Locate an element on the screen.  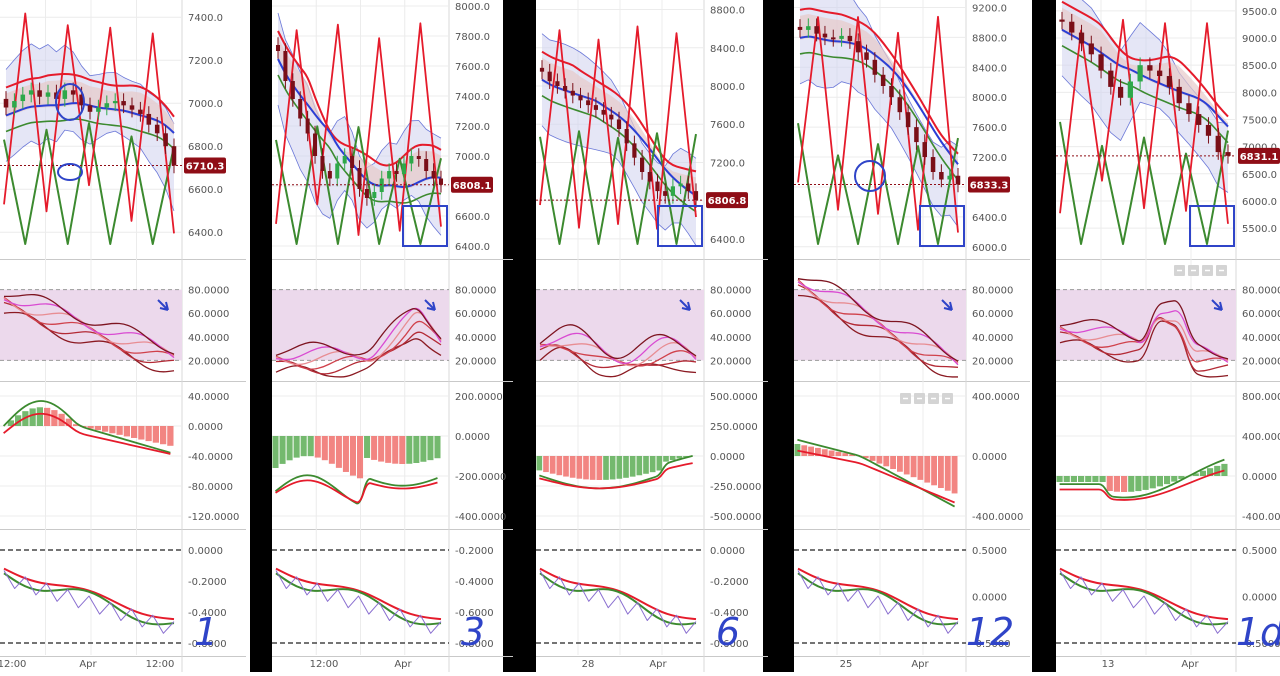
macd-tick-label: -120.0000 is located at coordinates (213, 517).